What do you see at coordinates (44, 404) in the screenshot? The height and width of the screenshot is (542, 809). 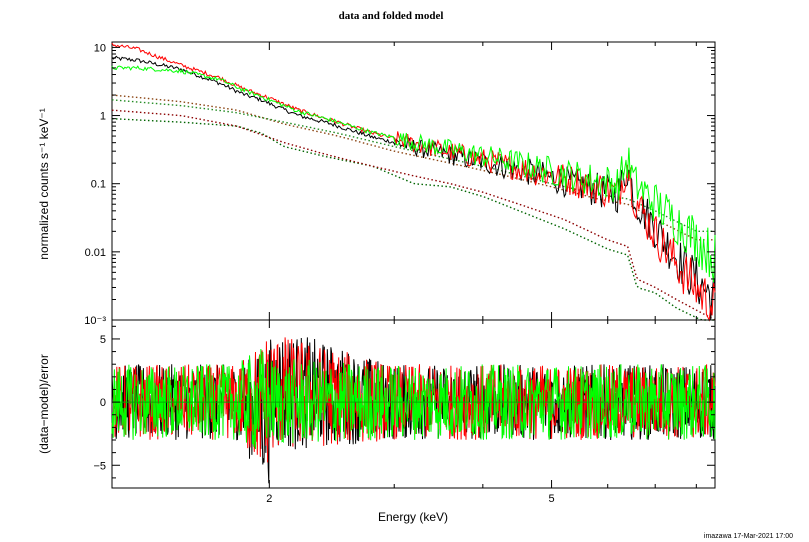 I see `lower-y-axis-label: (data−model)/error` at bounding box center [44, 404].